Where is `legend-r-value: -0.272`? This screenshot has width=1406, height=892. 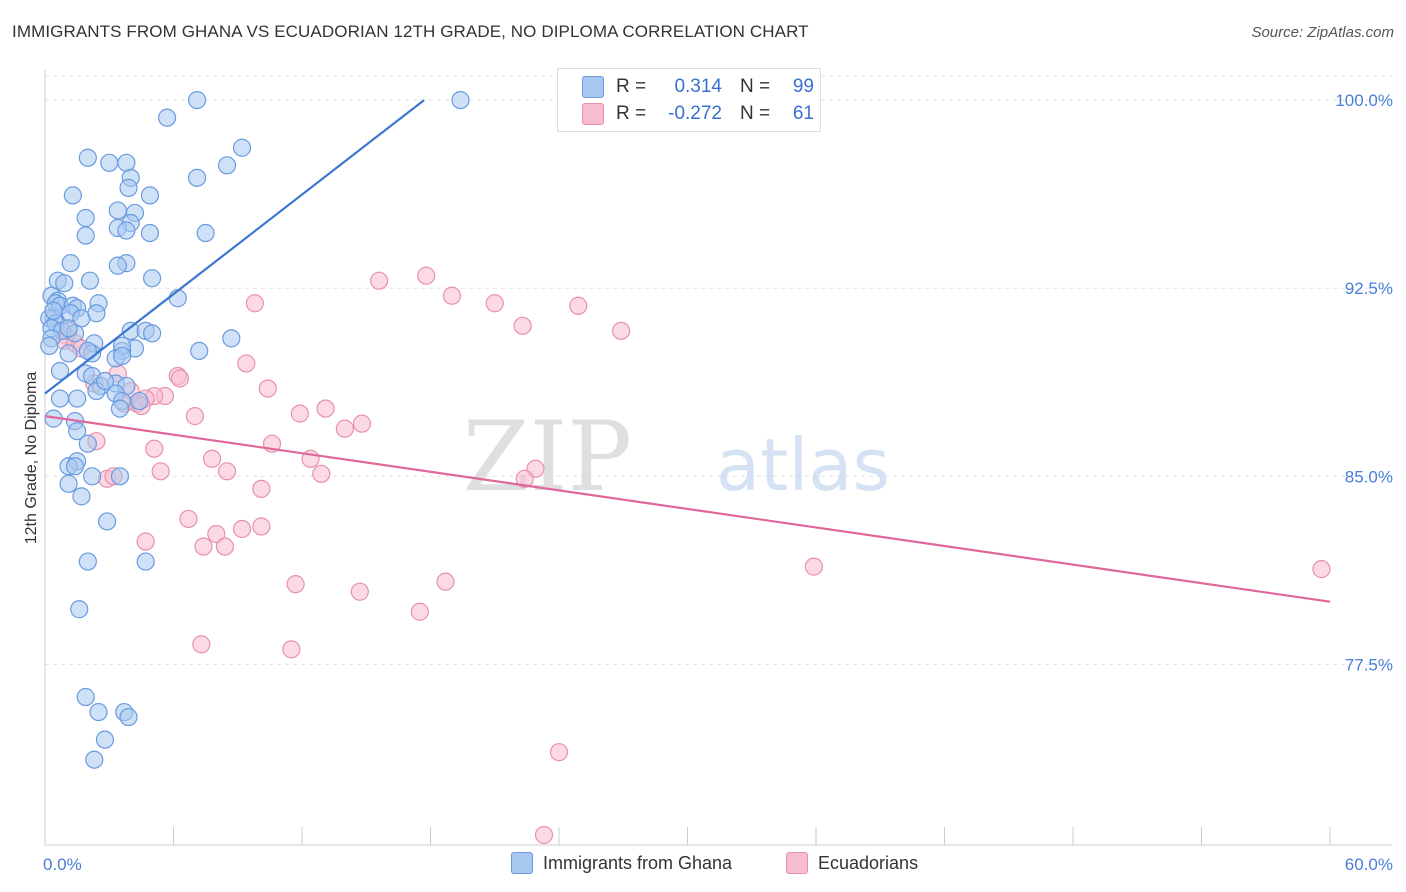
legend-r-value: -0.272 is located at coordinates (695, 113).